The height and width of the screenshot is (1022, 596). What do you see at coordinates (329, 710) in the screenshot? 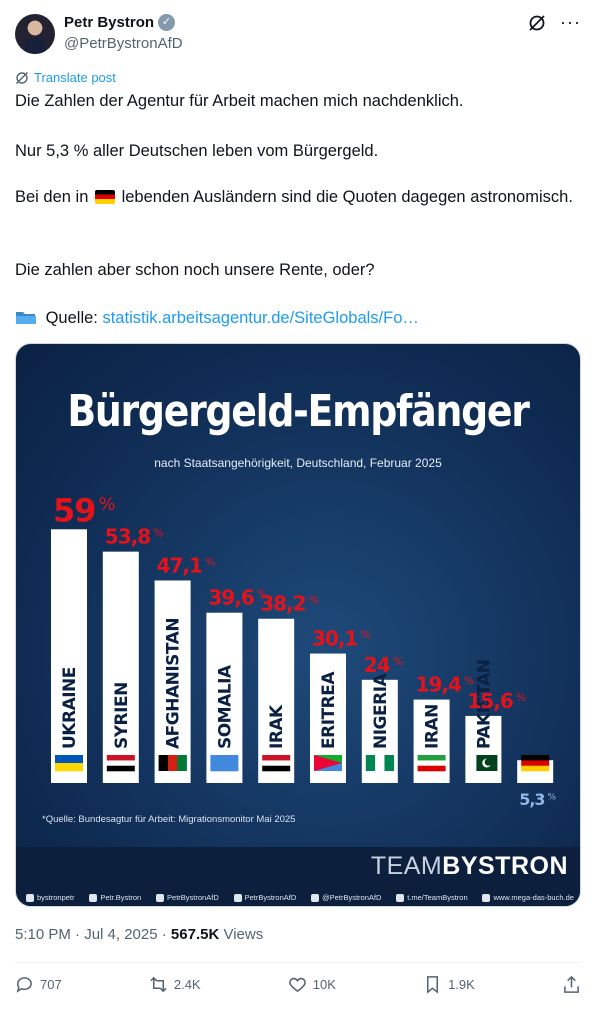
I see `country-label-eritrea: ERITREA` at bounding box center [329, 710].